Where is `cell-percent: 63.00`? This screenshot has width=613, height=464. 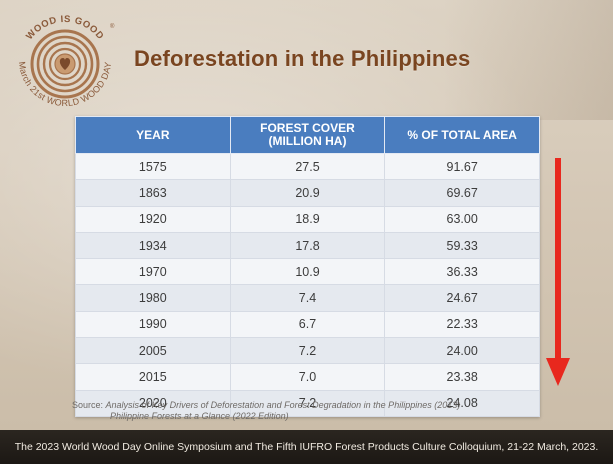 cell-percent: 63.00 is located at coordinates (462, 219).